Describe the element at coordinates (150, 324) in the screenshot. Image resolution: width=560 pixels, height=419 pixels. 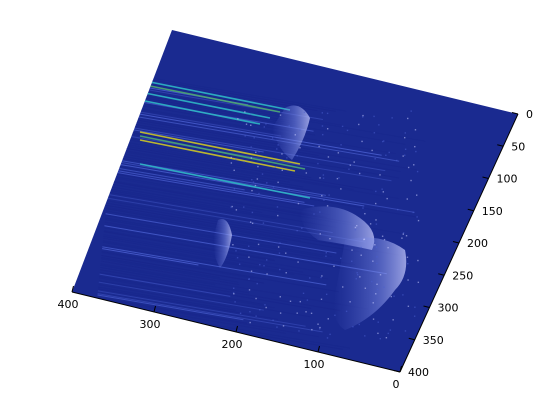
I see `bottom-axis-tick-label: 300` at that location.